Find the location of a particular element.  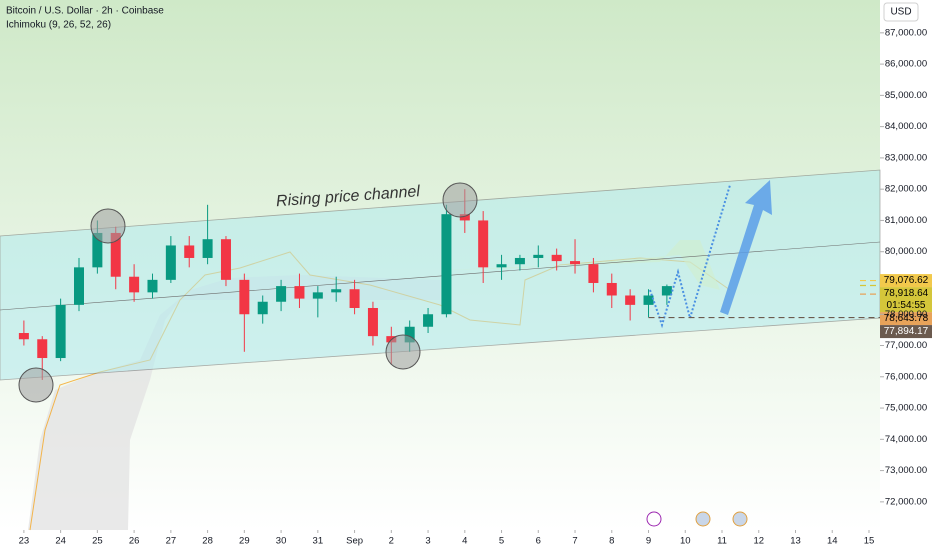

y-tick-label: 85,000.00 is located at coordinates (906, 95).